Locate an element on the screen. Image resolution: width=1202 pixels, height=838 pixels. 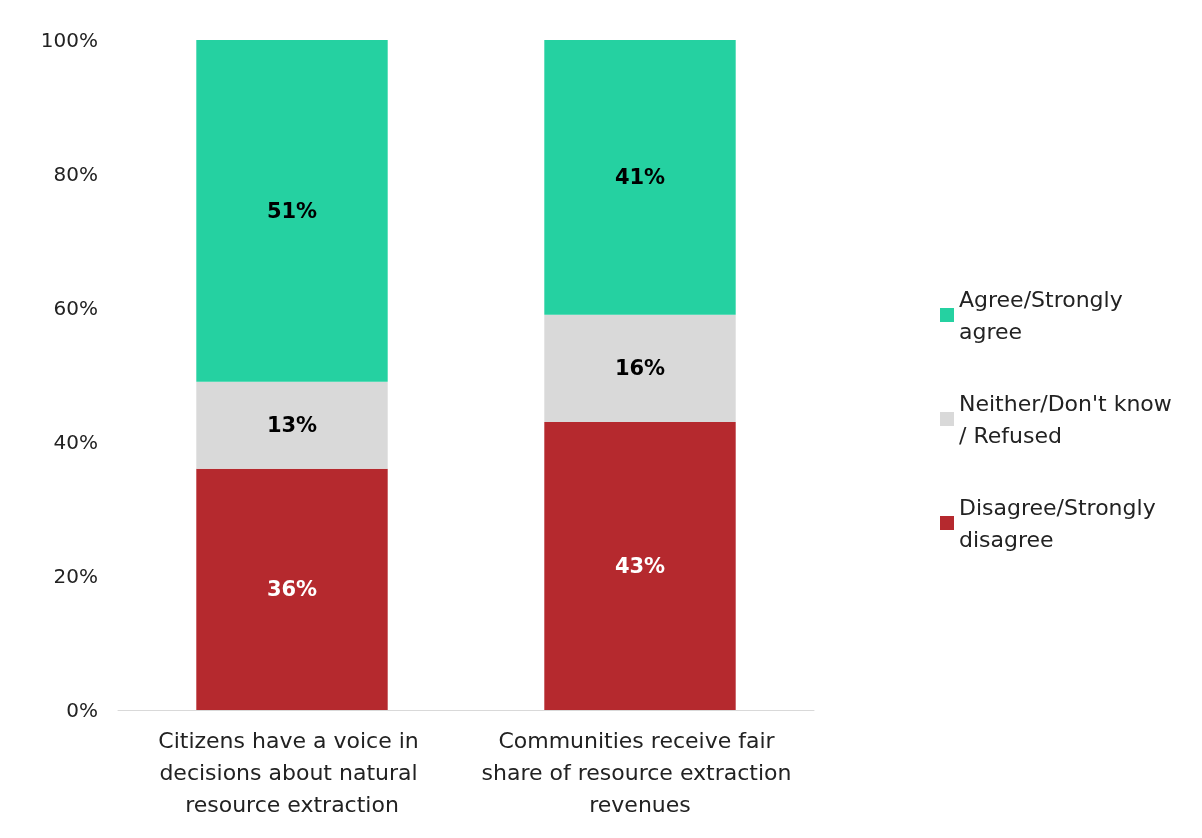
y-tick-label: 60% is located at coordinates (75, 308).